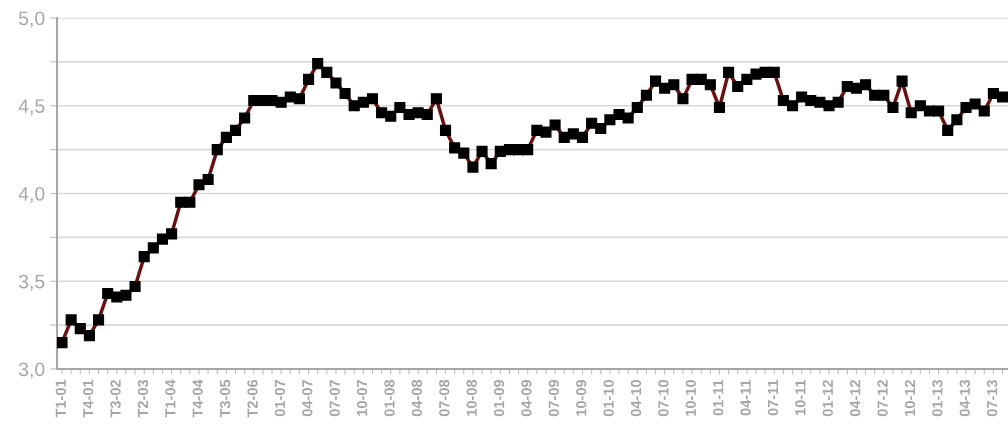 The width and height of the screenshot is (1008, 426). What do you see at coordinates (115, 399) in the screenshot?
I see `x-tick-label: T3-02` at bounding box center [115, 399].